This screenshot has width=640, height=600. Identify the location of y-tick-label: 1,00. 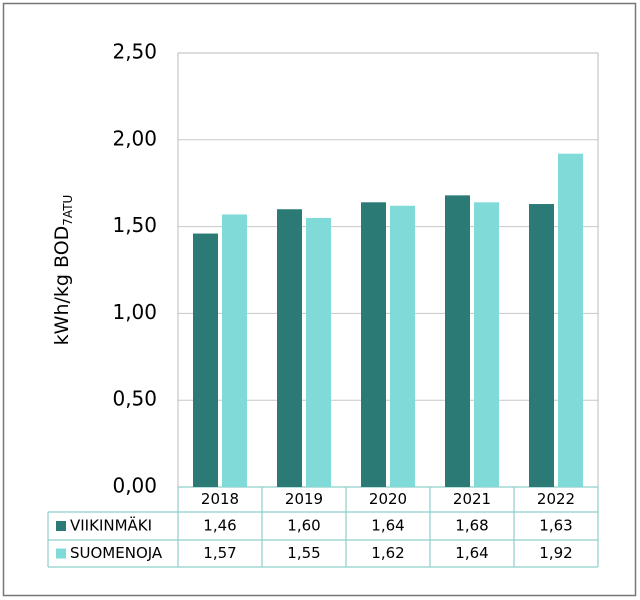
(134, 312).